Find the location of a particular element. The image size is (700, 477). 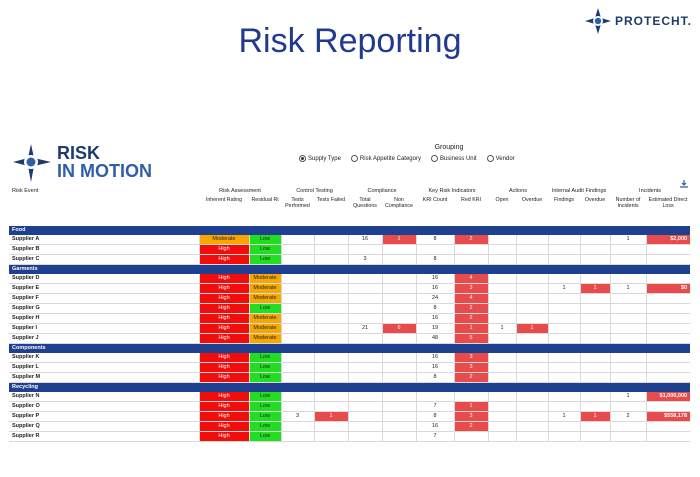

cell-direct-loss: $558,178 is located at coordinates (668, 416).